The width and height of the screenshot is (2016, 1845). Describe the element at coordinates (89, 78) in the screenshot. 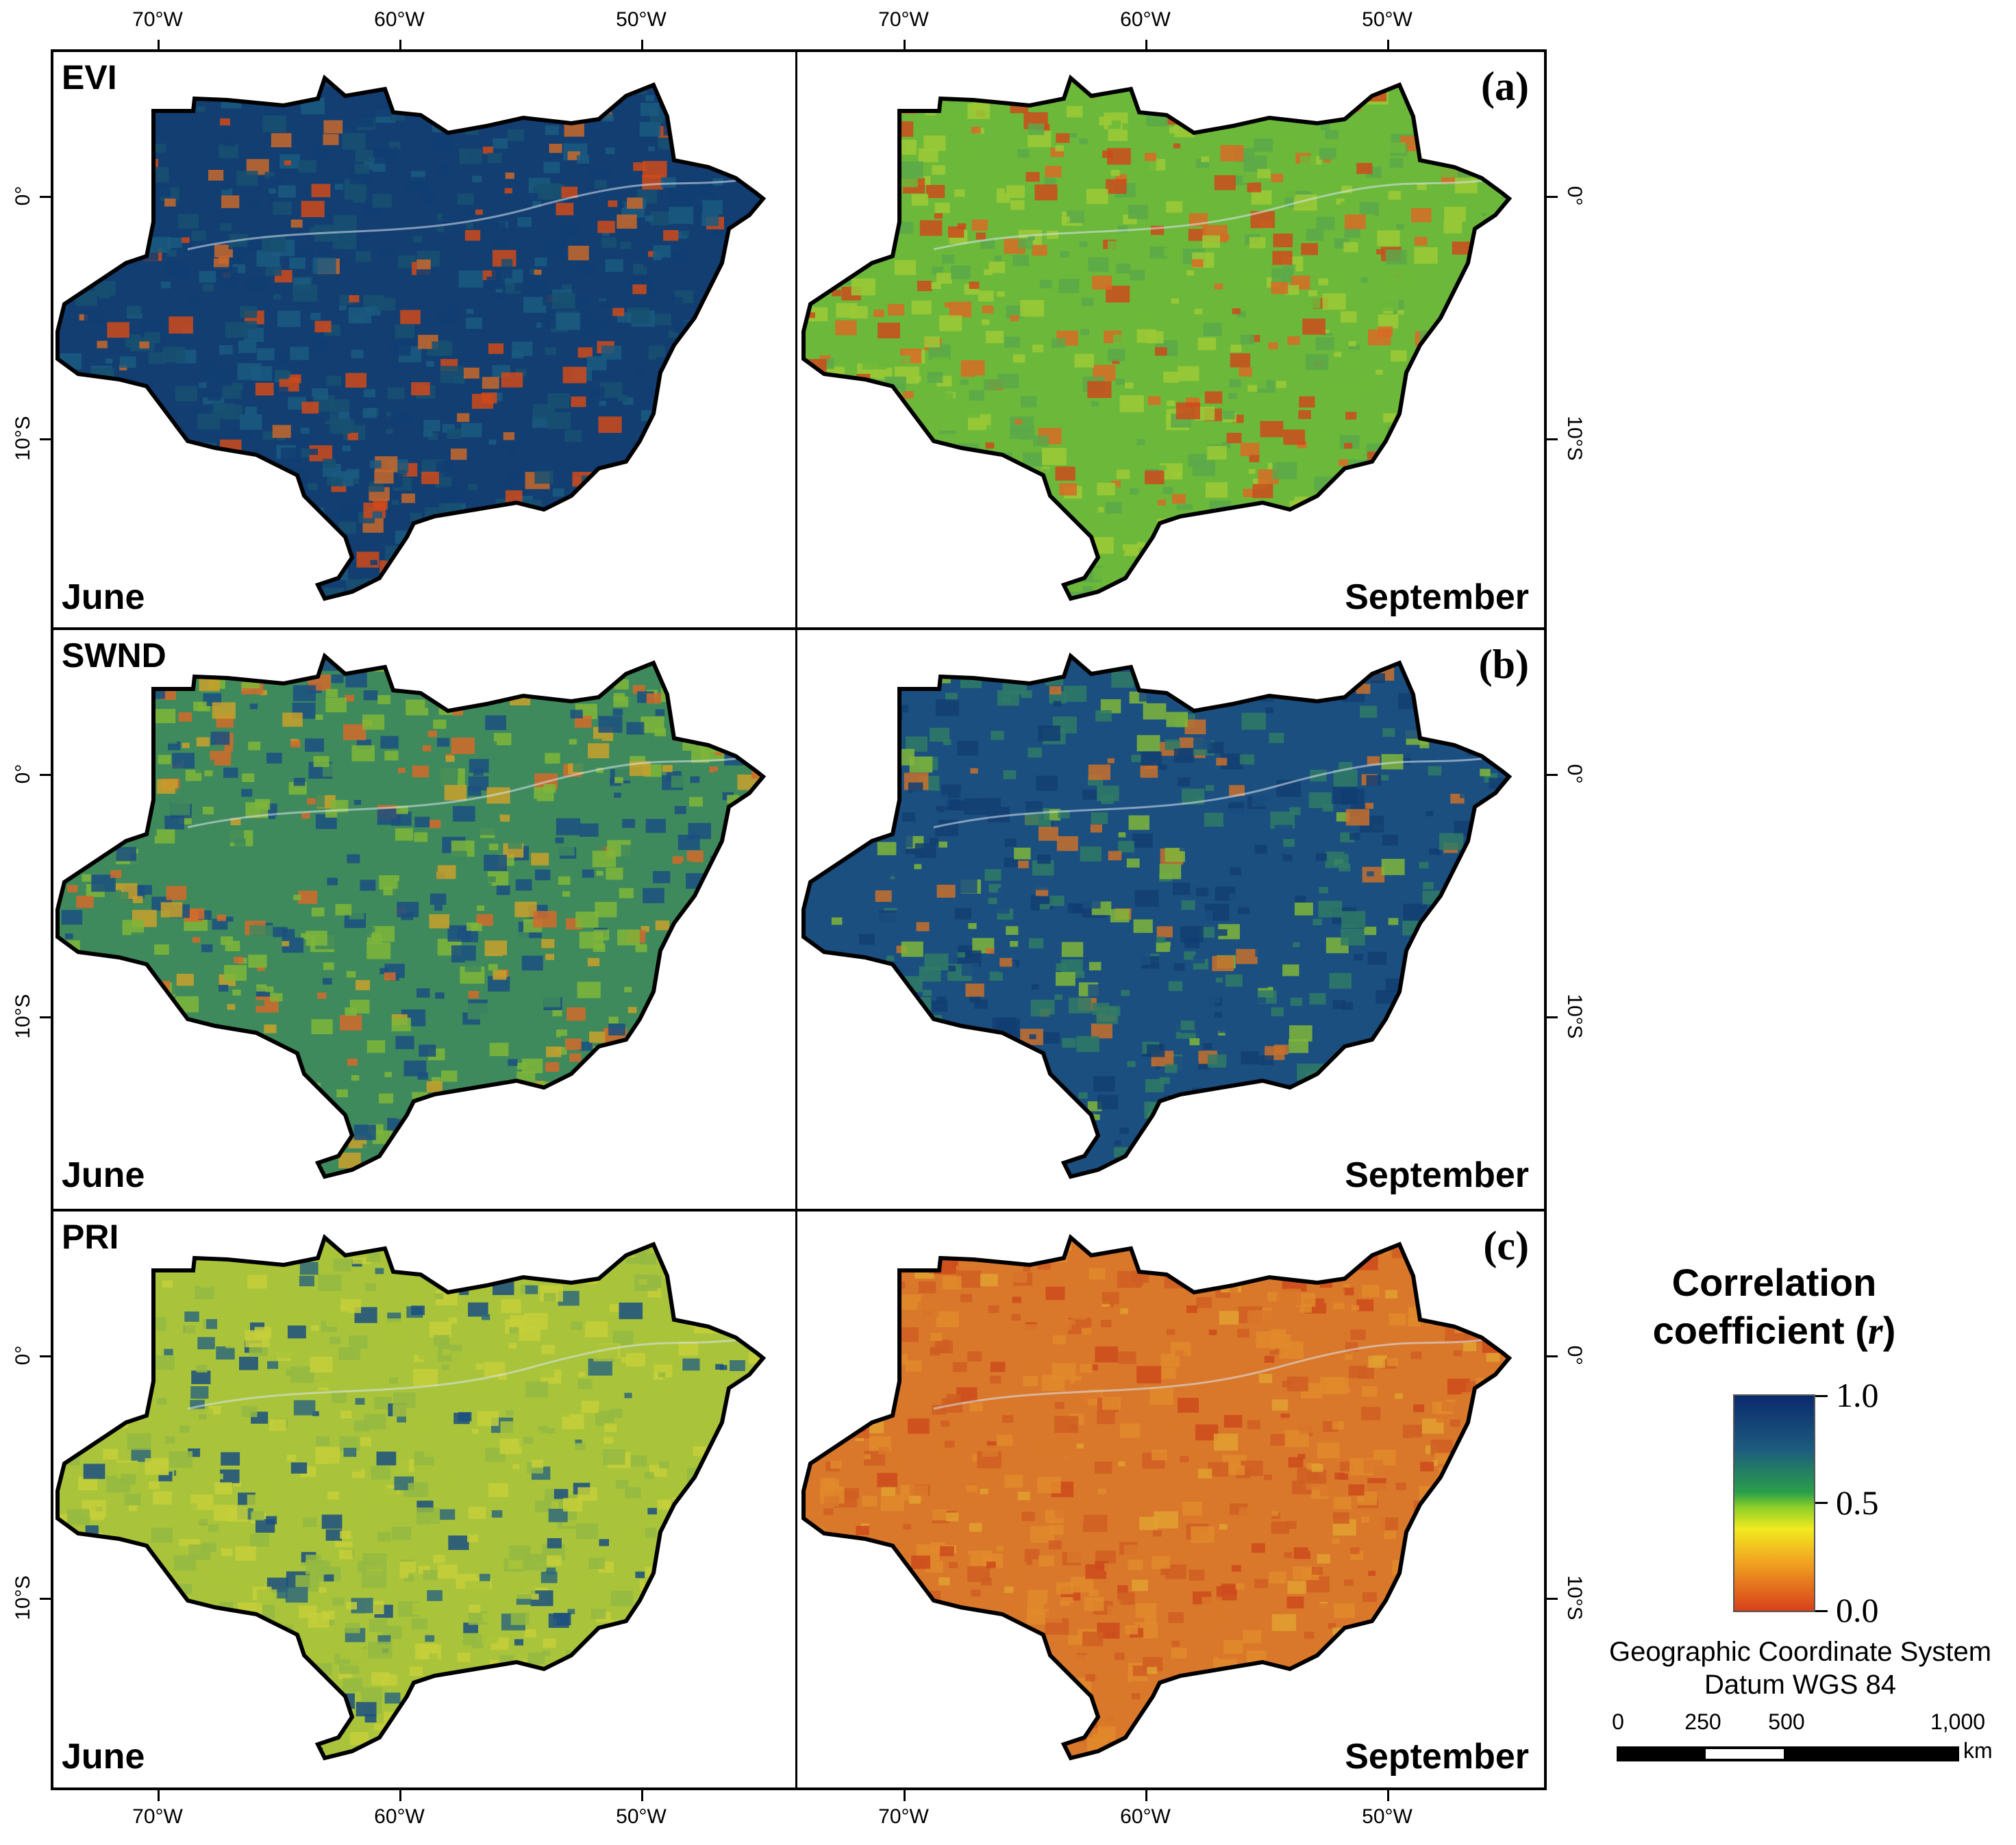

I see `index-label: EVI` at that location.